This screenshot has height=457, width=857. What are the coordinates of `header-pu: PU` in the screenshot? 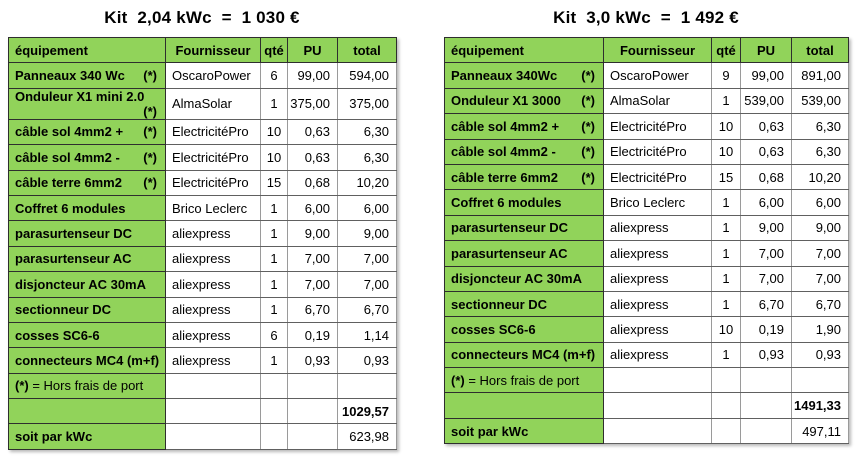 It's located at (766, 50).